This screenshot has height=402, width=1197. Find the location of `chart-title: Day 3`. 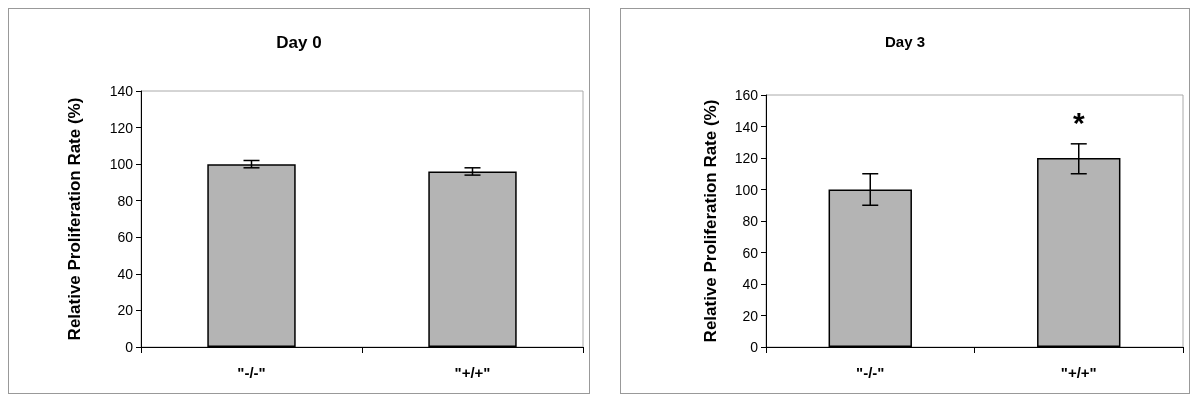

chart-title: Day 3 is located at coordinates (905, 41).